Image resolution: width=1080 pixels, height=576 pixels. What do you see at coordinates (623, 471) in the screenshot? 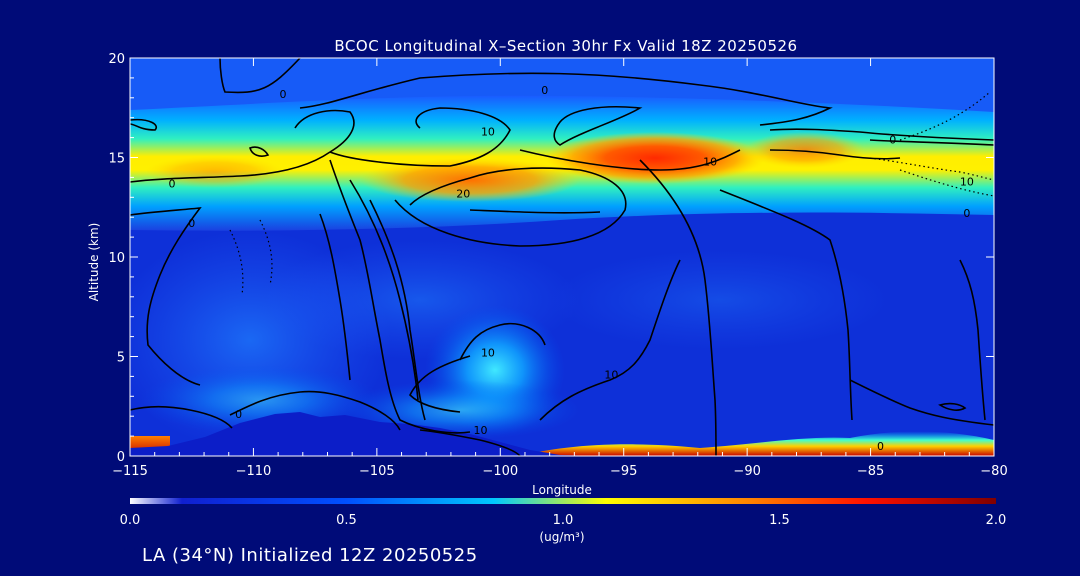
I see `x-tick-label: −95` at bounding box center [623, 471].